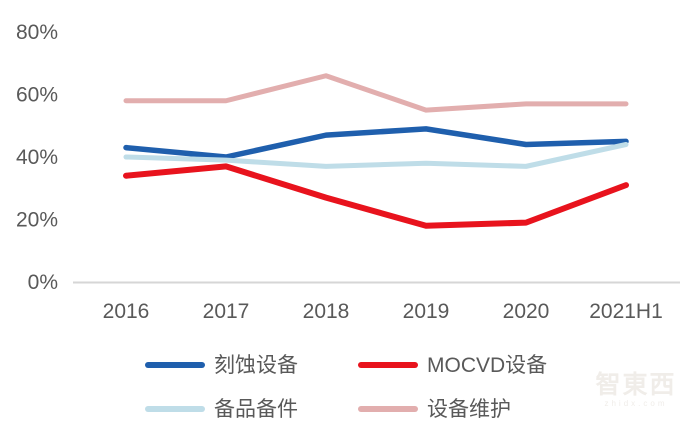 This screenshot has width=700, height=426. Describe the element at coordinates (256, 409) in the screenshot. I see `legend-label: 备品备件` at that location.